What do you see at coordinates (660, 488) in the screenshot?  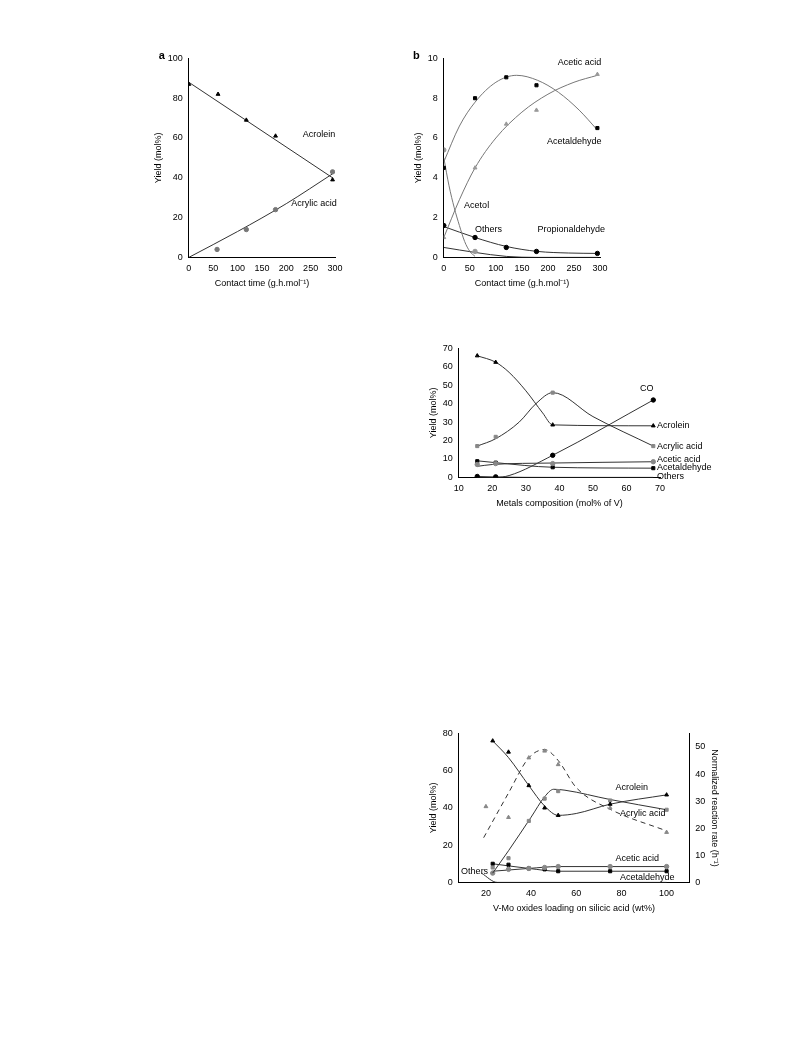 I see `x-tick-label: 70` at bounding box center [660, 488].